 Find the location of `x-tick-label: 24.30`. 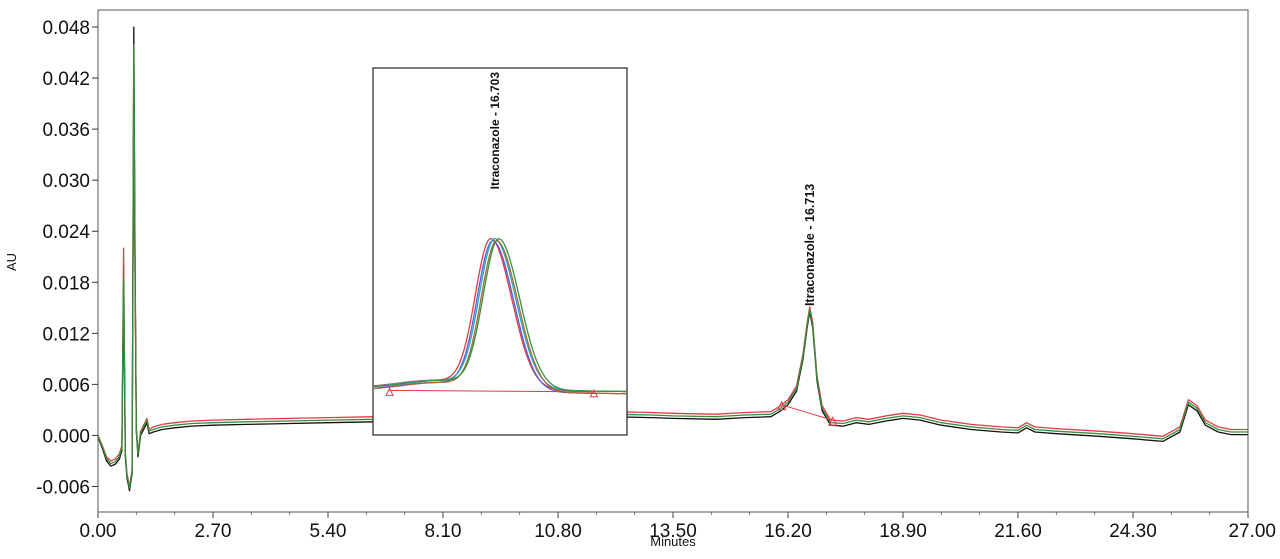

x-tick-label: 24.30 is located at coordinates (1133, 531).